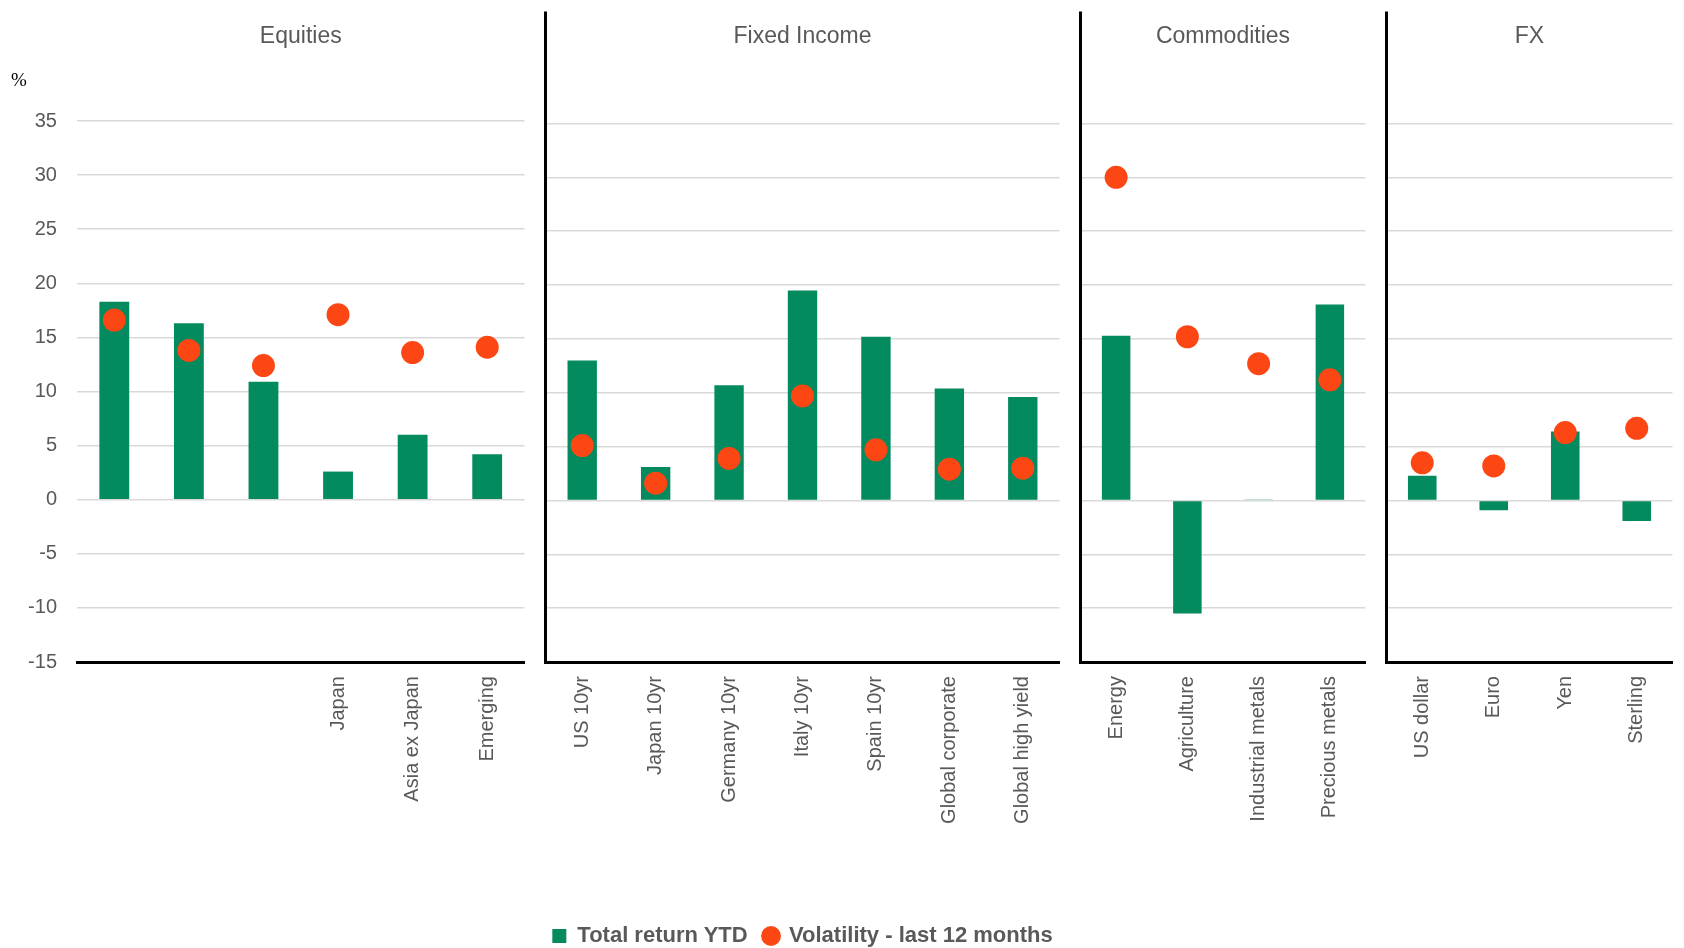 Image resolution: width=1684 pixels, height=948 pixels. I want to click on y-tick-label: -15, so click(42, 660).